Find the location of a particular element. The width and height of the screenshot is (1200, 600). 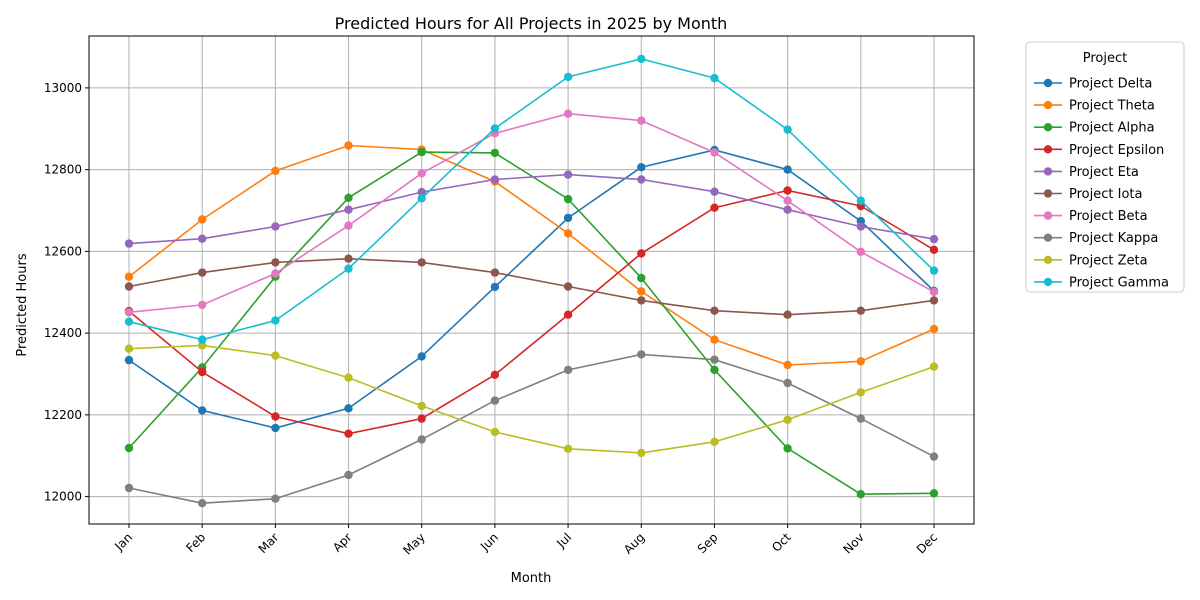

legend-item-project-alpha: Project Alpha is located at coordinates (1094, 128).